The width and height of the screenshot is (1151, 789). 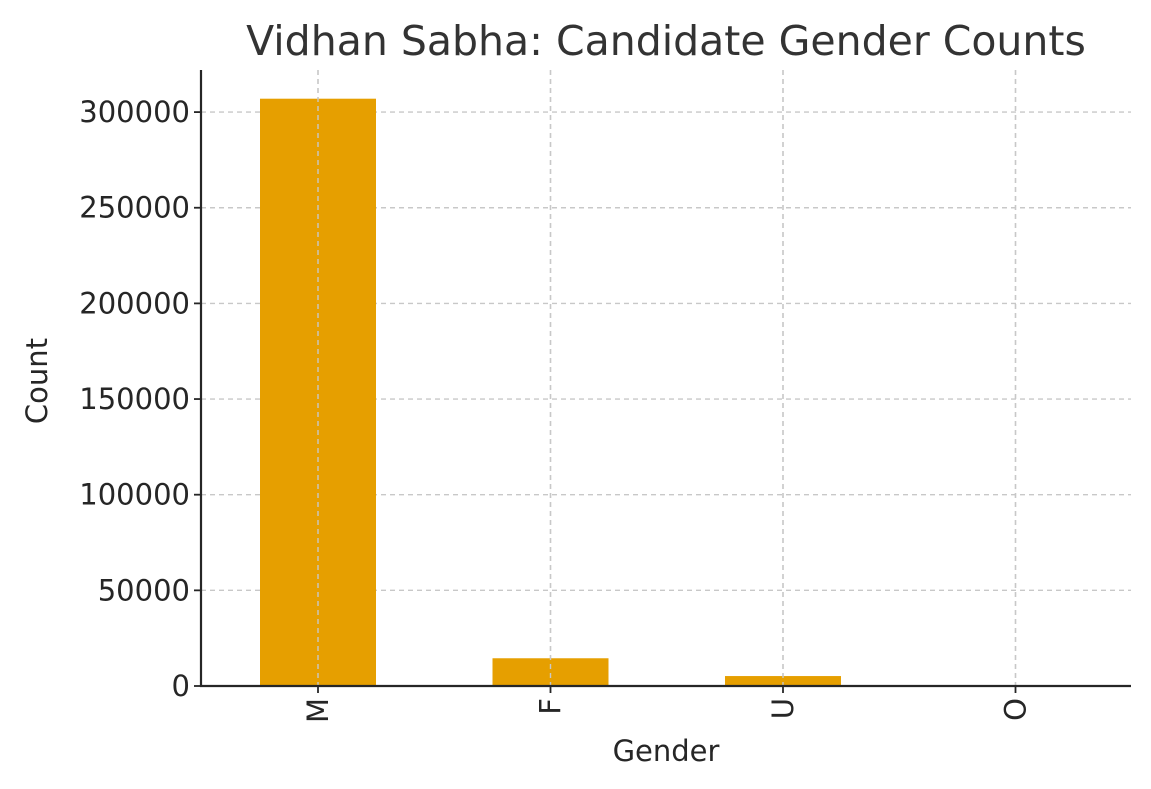 I want to click on y-tick-label: 0, so click(x=181, y=686).